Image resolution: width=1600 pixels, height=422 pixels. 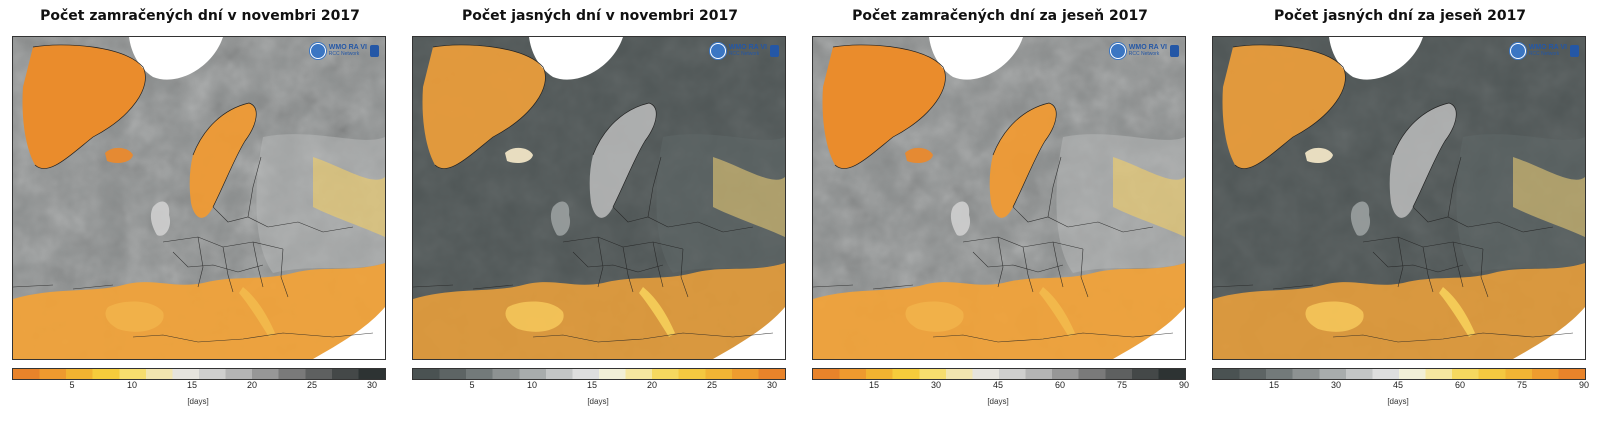 I want to click on panel-title: Počet zamračených dní v novembri 2017, so click(x=200, y=16).